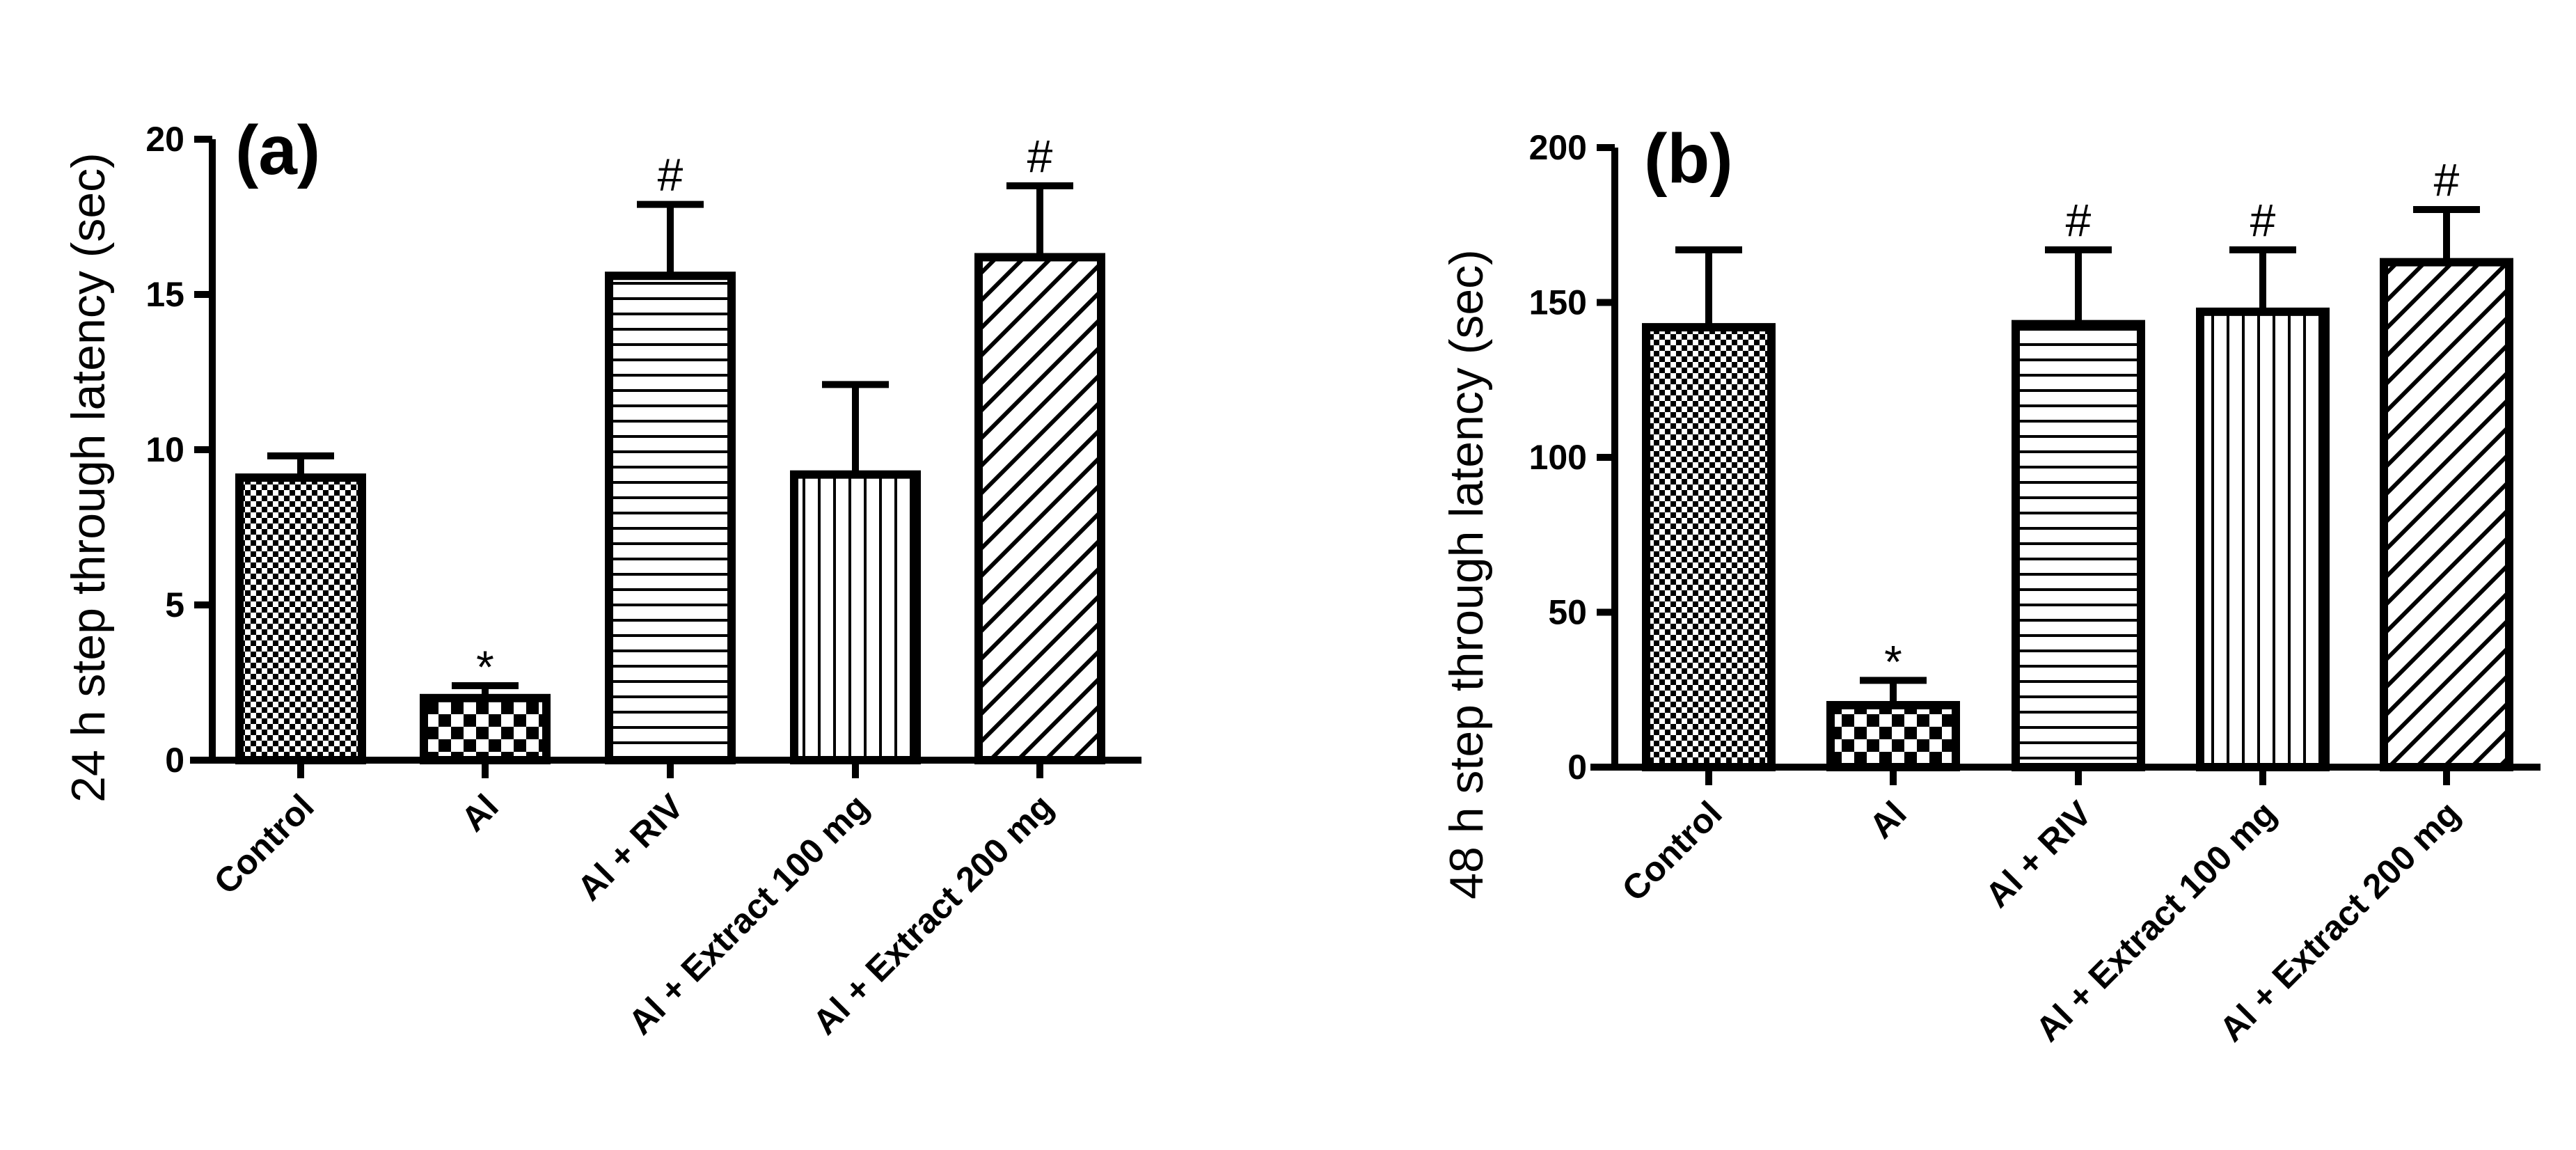 Image resolution: width=2576 pixels, height=1150 pixels. Describe the element at coordinates (1558, 148) in the screenshot. I see `y-tick-label: 200` at that location.